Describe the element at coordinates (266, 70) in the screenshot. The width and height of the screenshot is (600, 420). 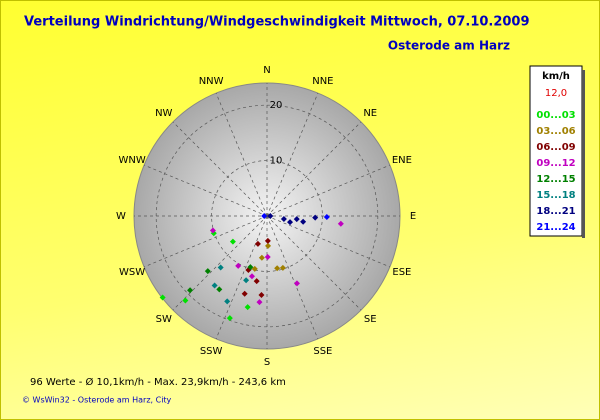
I see `direction-label: N` at that location.